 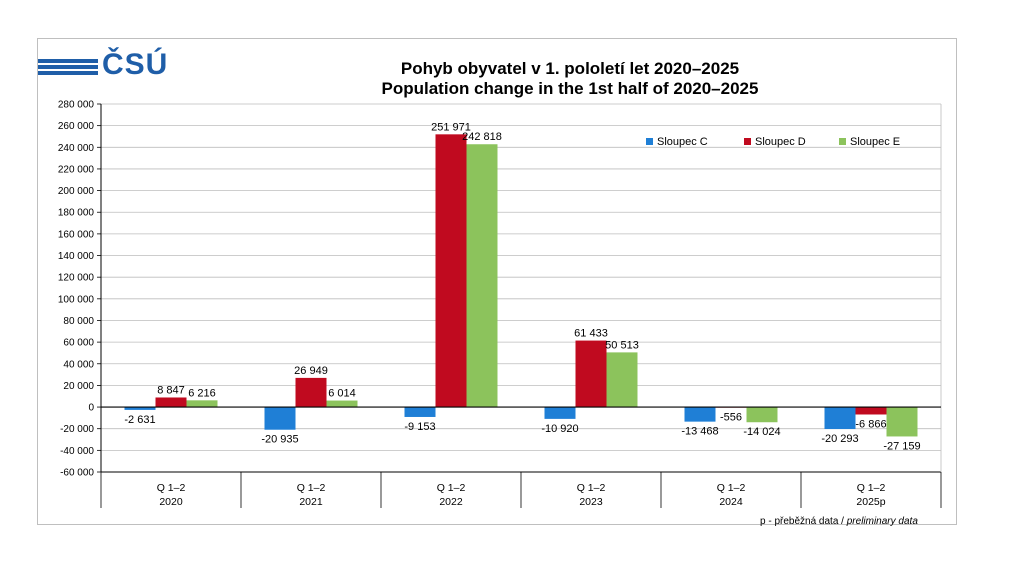 I want to click on y-tick-label: 240 000, so click(x=76, y=148).